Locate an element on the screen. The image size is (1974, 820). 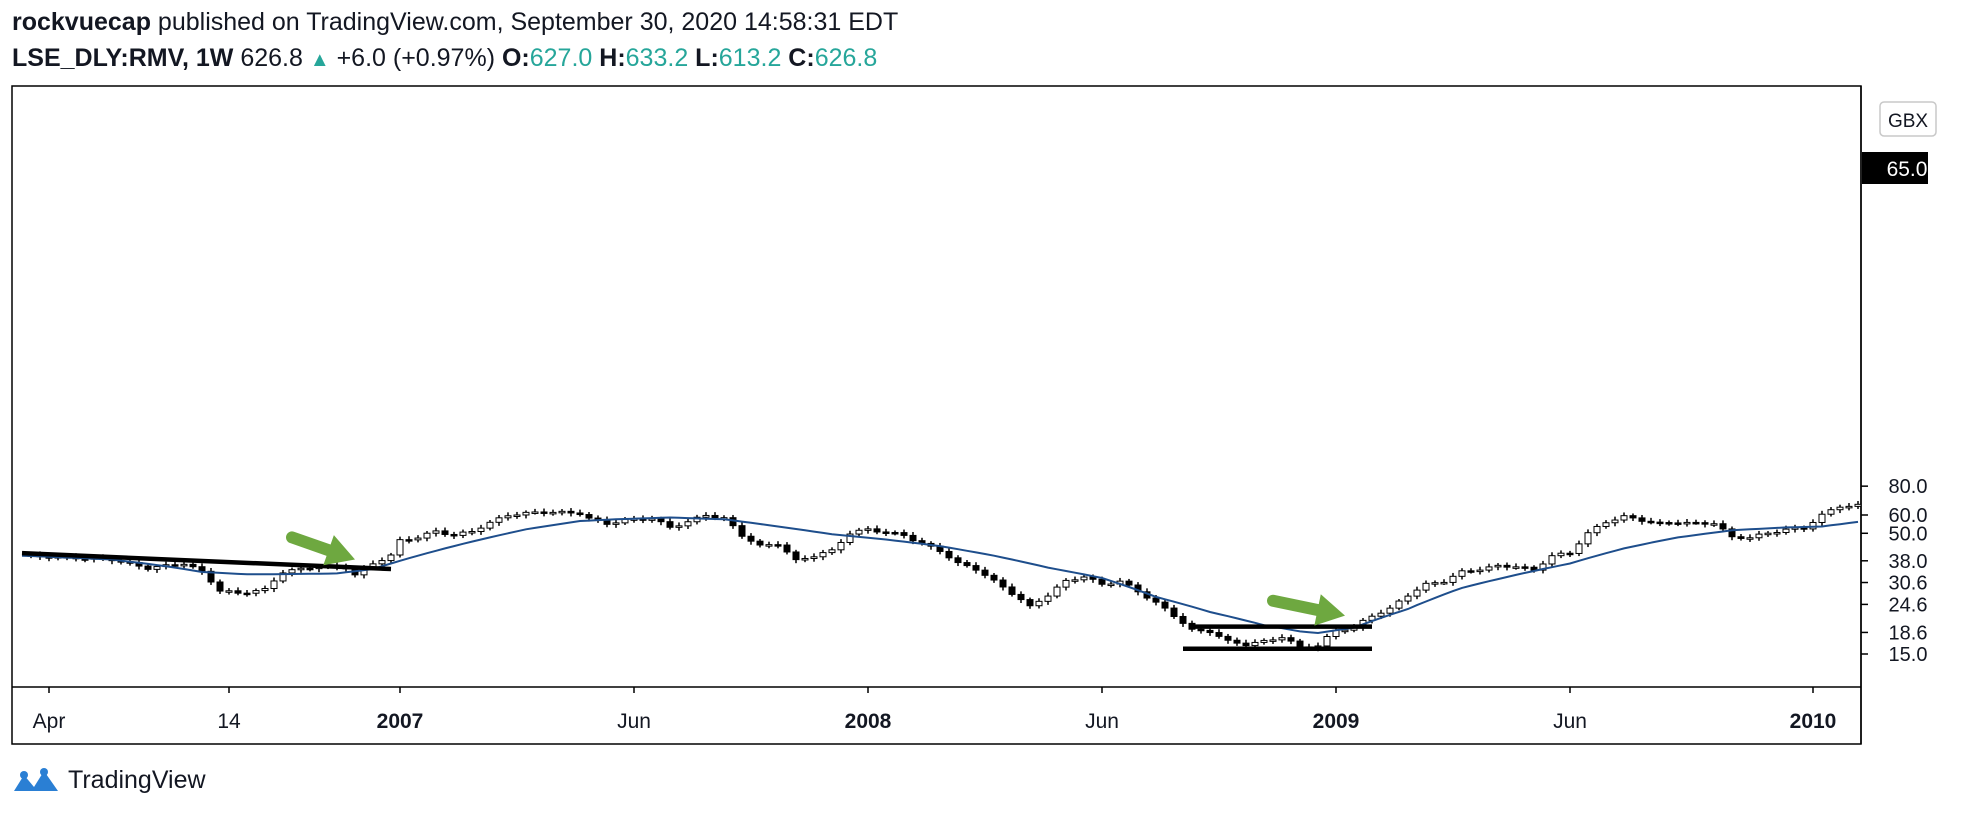
y-tick-label: 38.0 is located at coordinates (1908, 562).